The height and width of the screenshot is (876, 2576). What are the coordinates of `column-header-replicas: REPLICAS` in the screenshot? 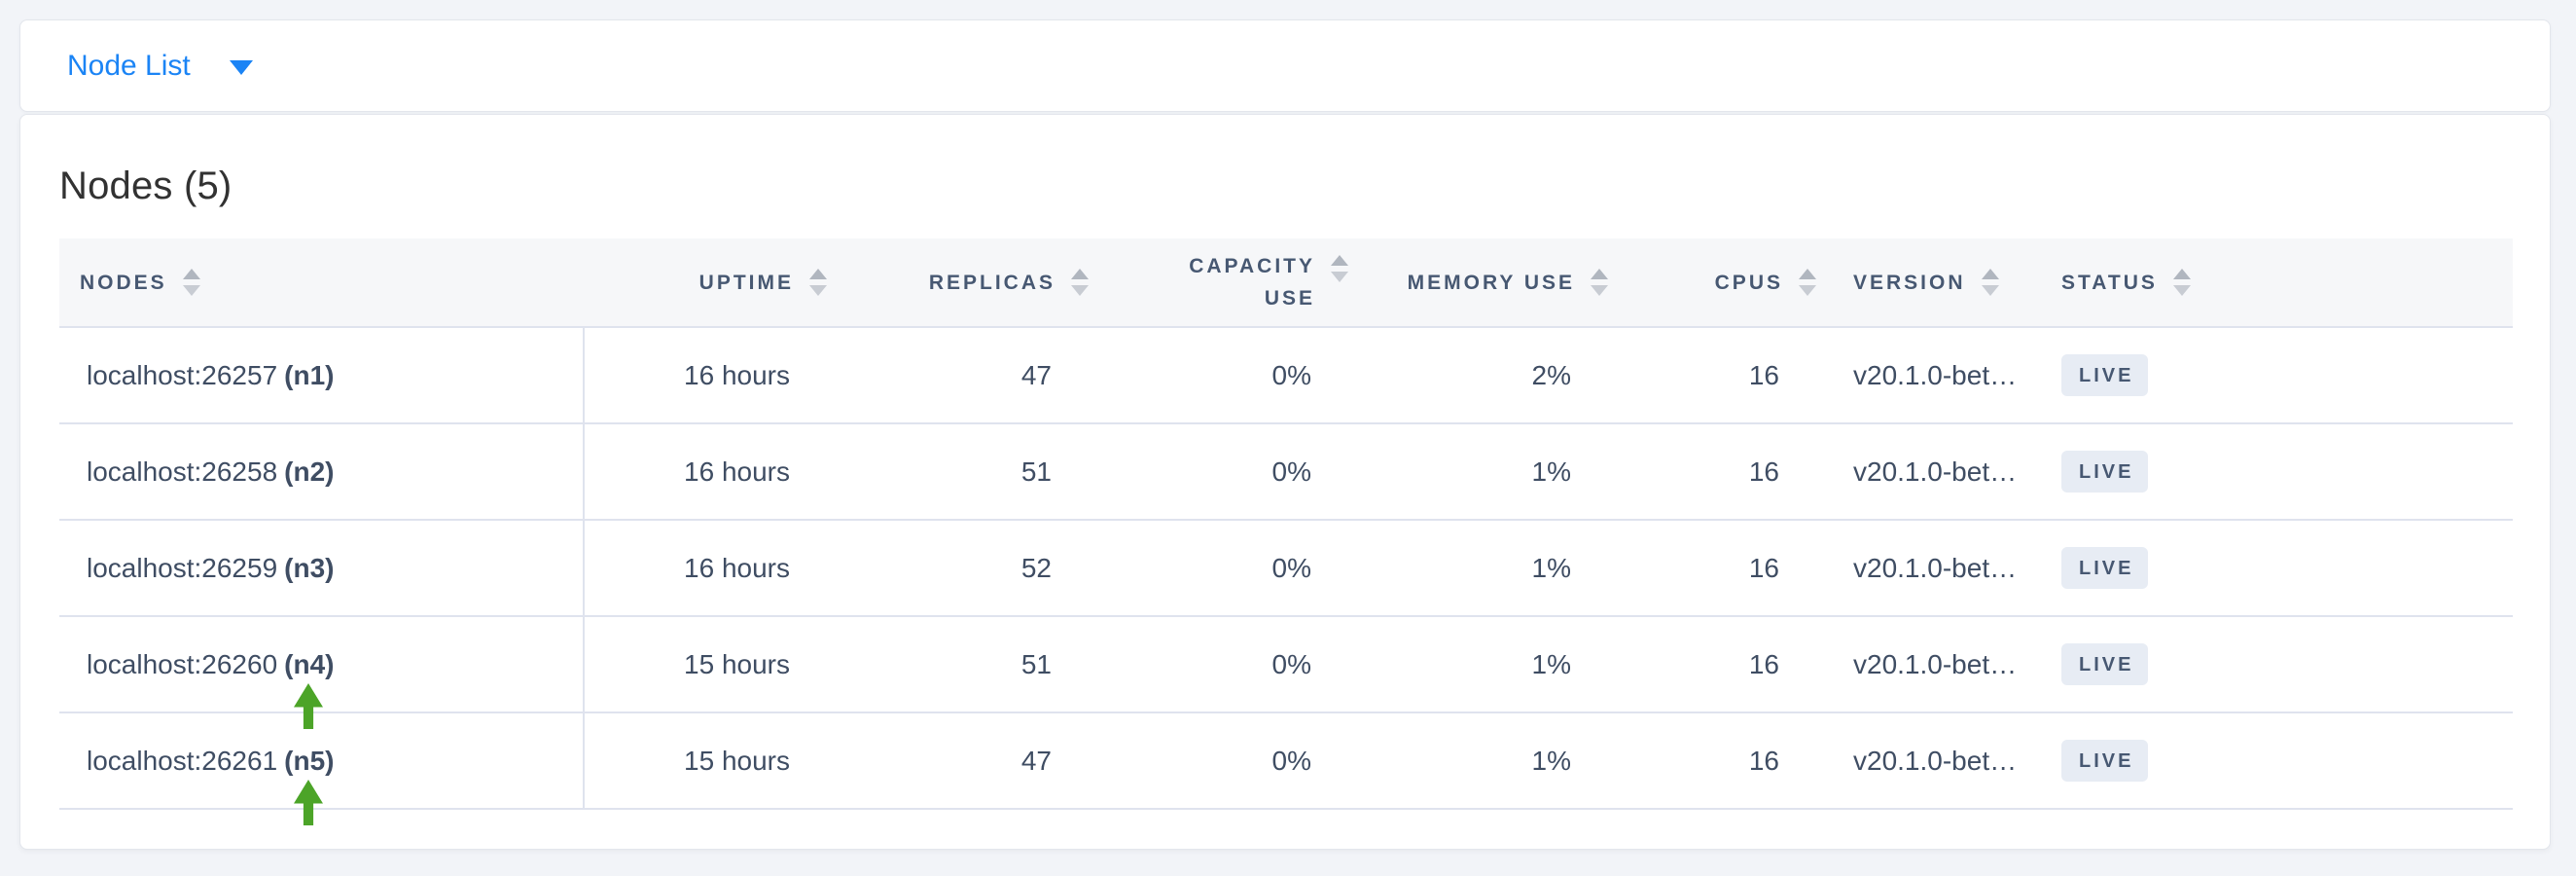 It's located at (961, 282).